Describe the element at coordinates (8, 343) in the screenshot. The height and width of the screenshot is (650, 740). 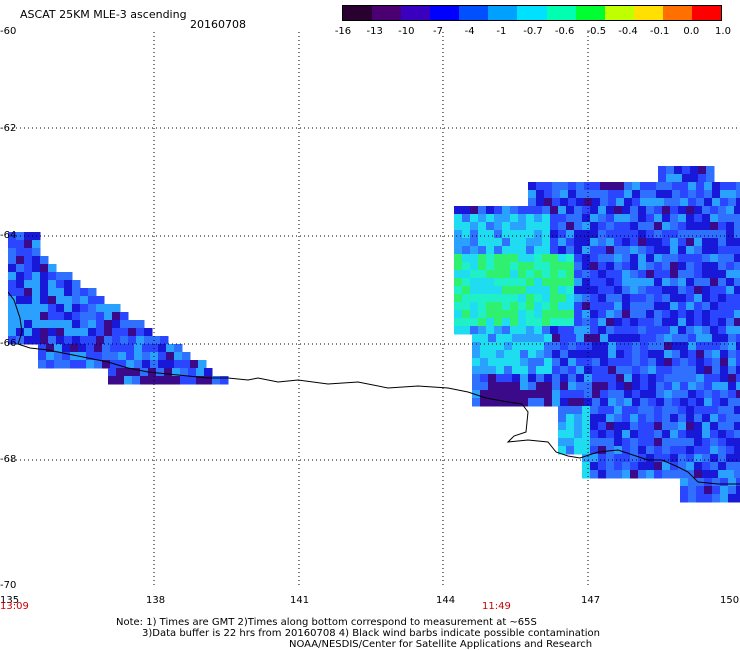
I see `lat-label: -66` at that location.